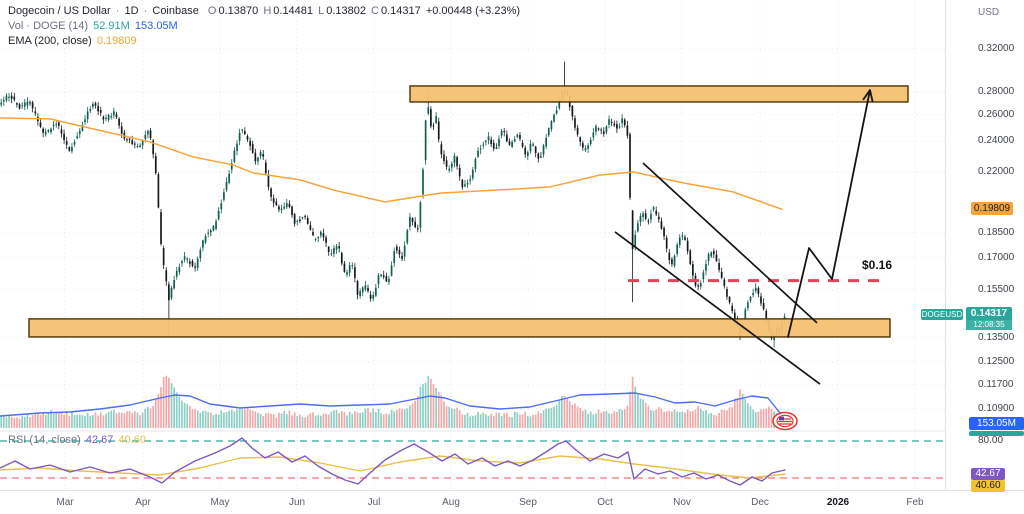 This screenshot has height=514, width=1024. What do you see at coordinates (50, 41) in the screenshot?
I see `ema-label: EMA (200, close)` at bounding box center [50, 41].